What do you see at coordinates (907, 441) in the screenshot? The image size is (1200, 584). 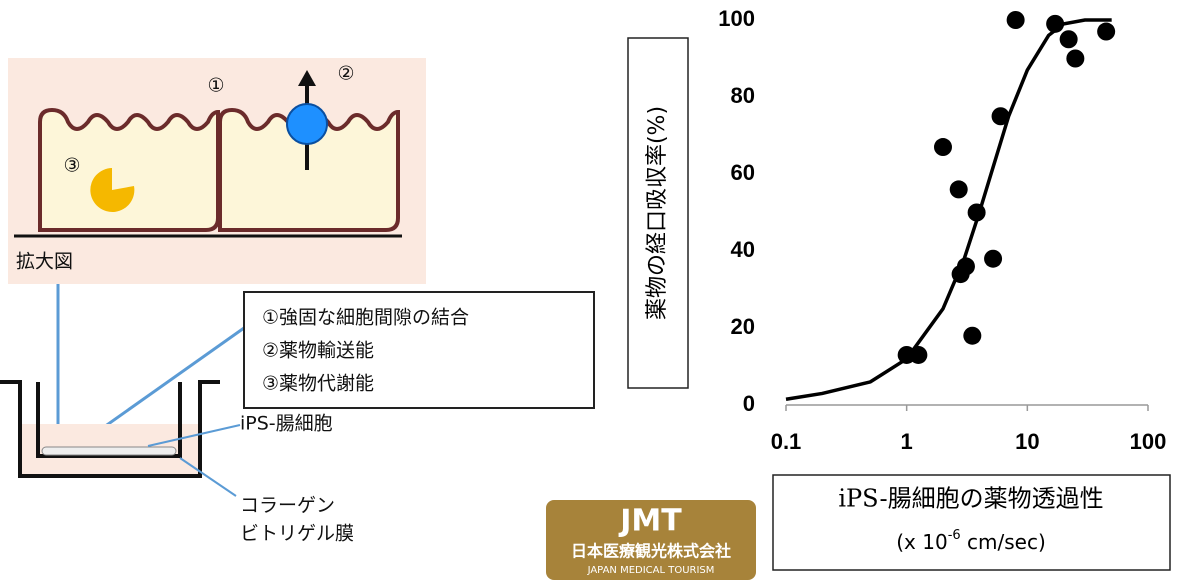 I see `x-tick-label: 1` at bounding box center [907, 441].